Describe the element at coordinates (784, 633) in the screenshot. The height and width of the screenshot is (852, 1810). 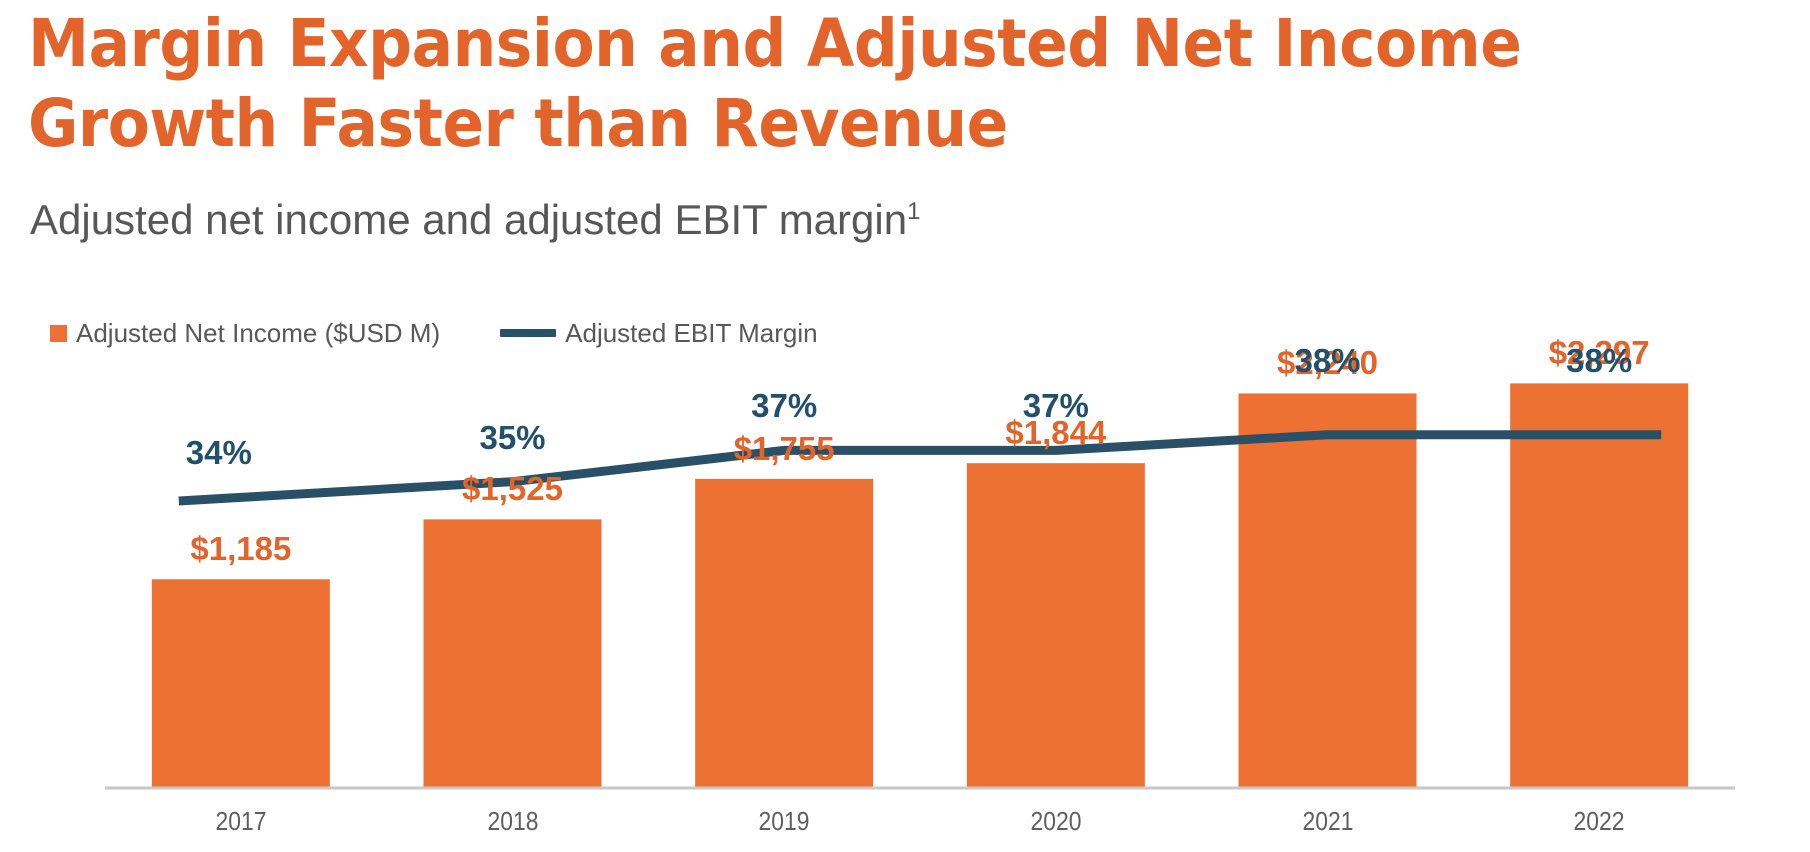
I see `bar-2019` at that location.